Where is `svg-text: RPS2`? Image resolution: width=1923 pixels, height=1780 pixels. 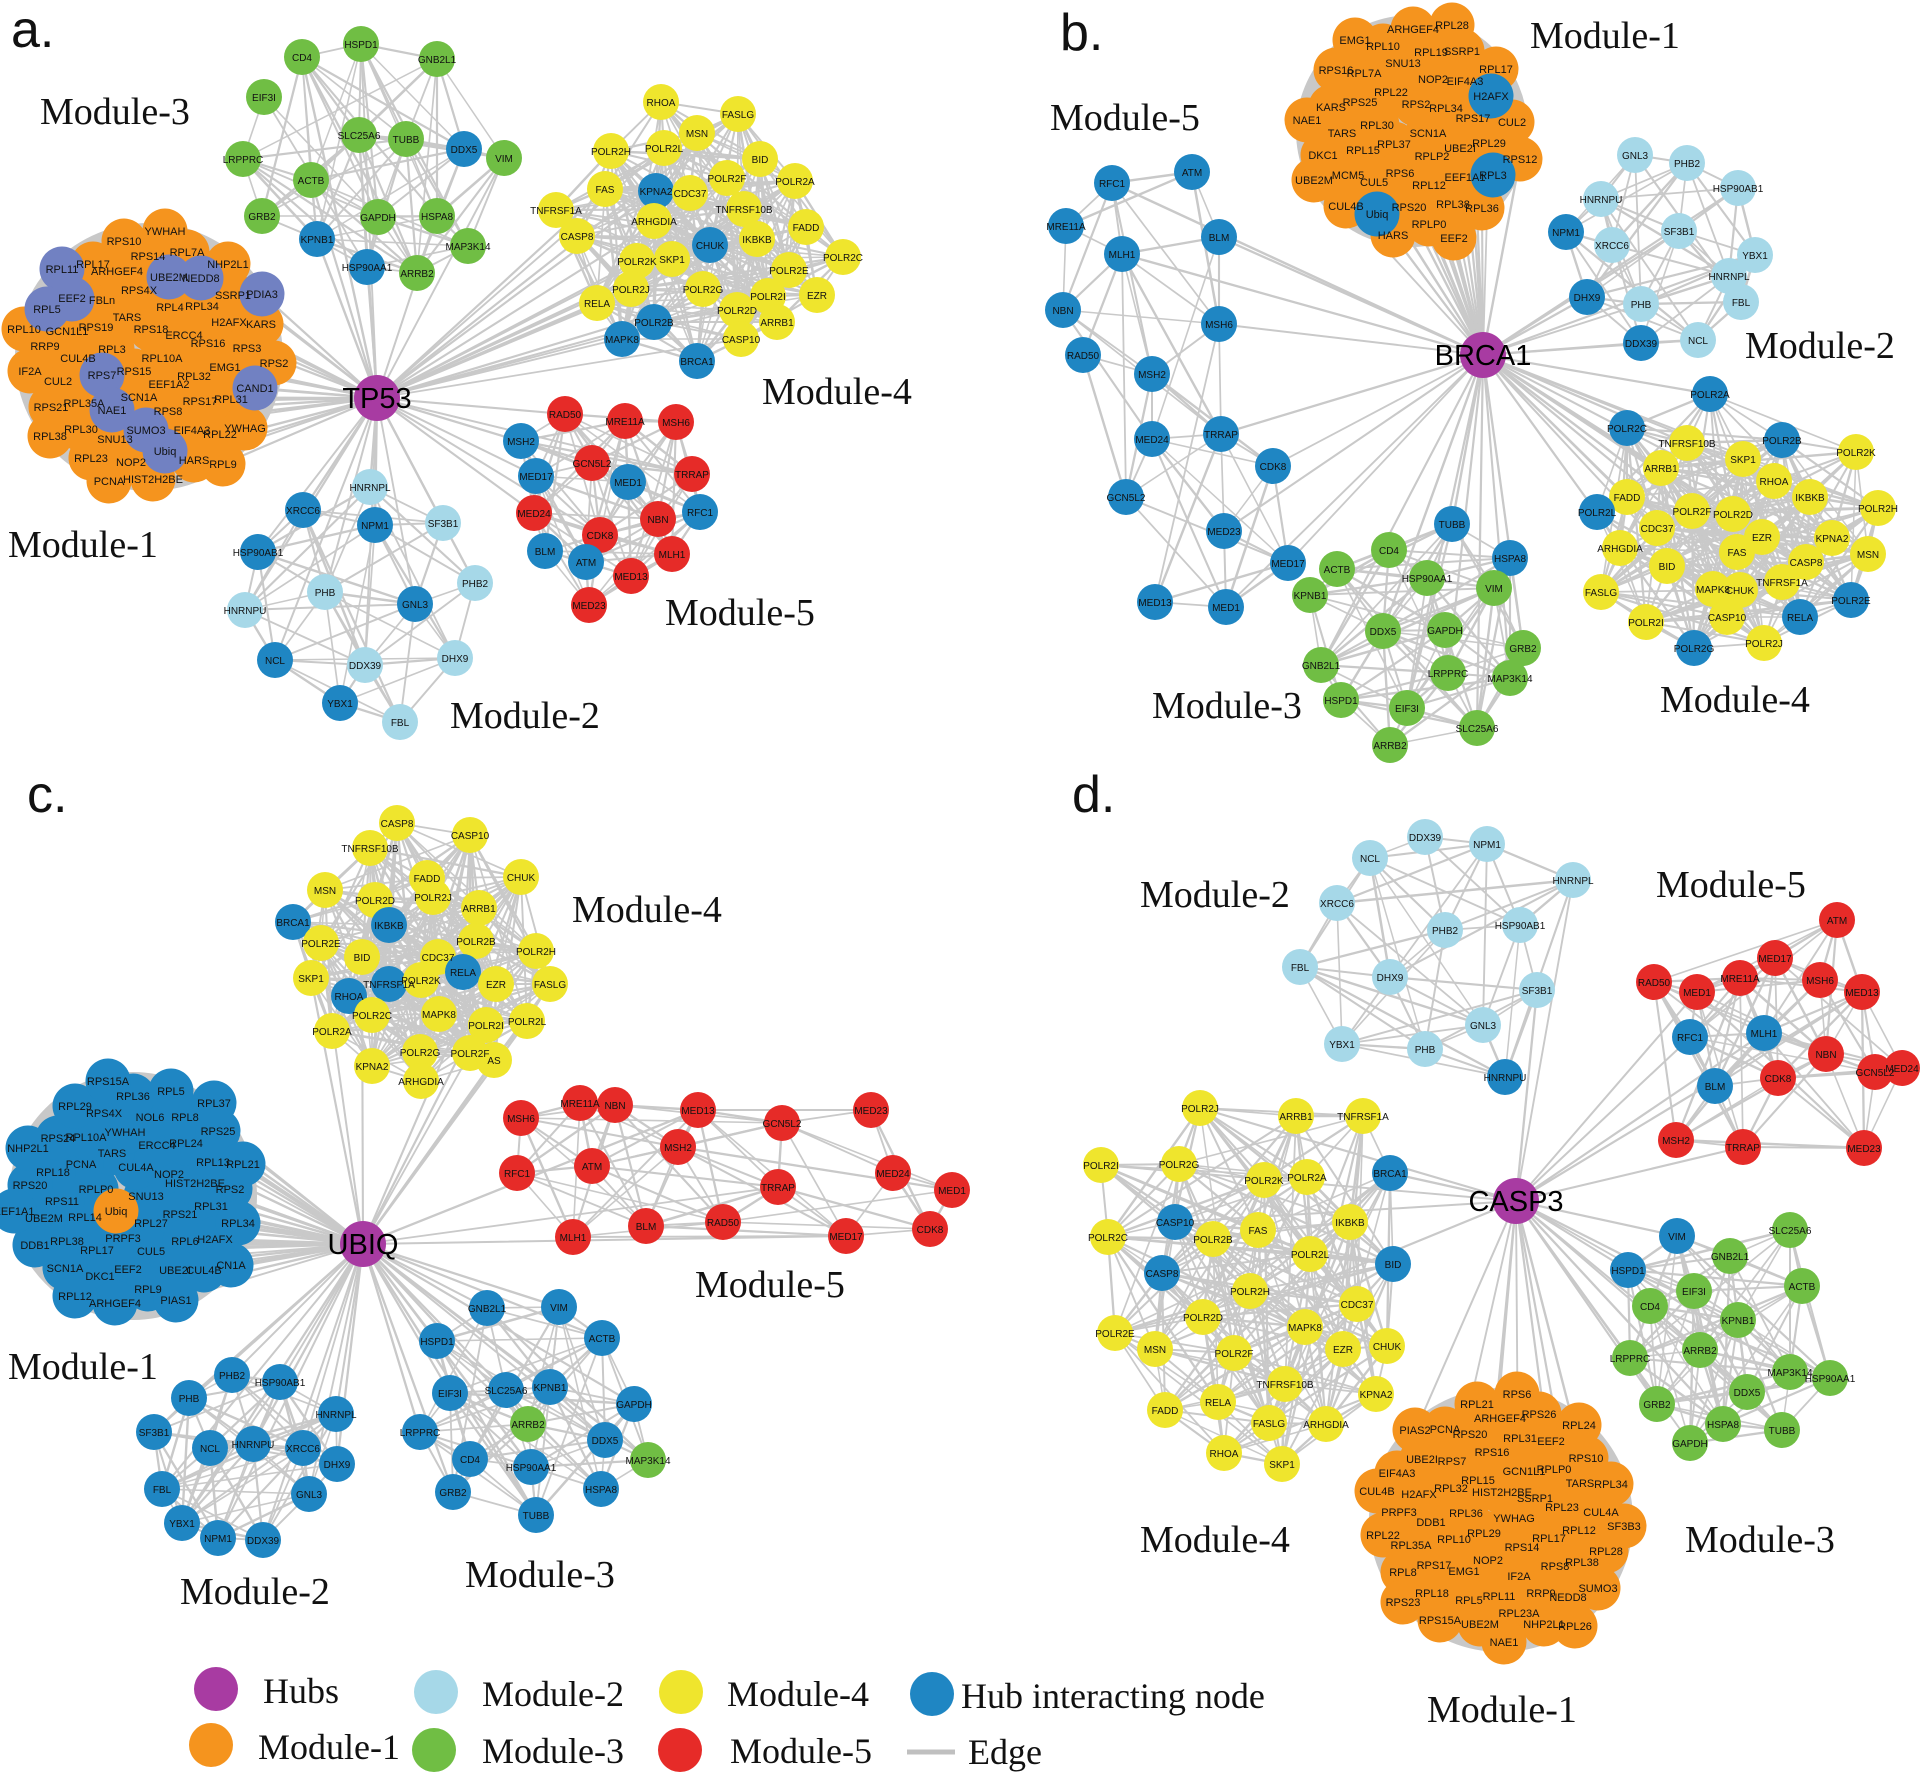
svg-text: RPS2 is located at coordinates (230, 1190).